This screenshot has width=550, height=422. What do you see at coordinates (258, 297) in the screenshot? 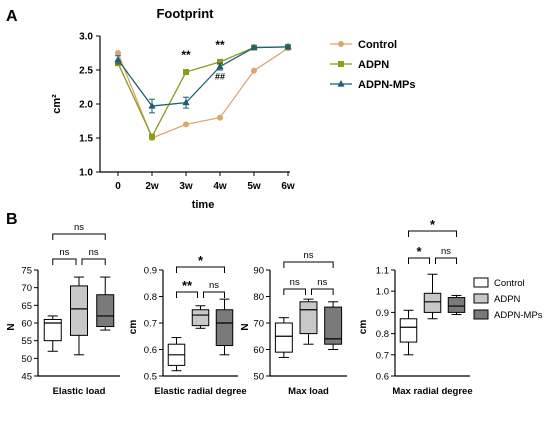
I see `y-tick-label: 80` at bounding box center [258, 297].